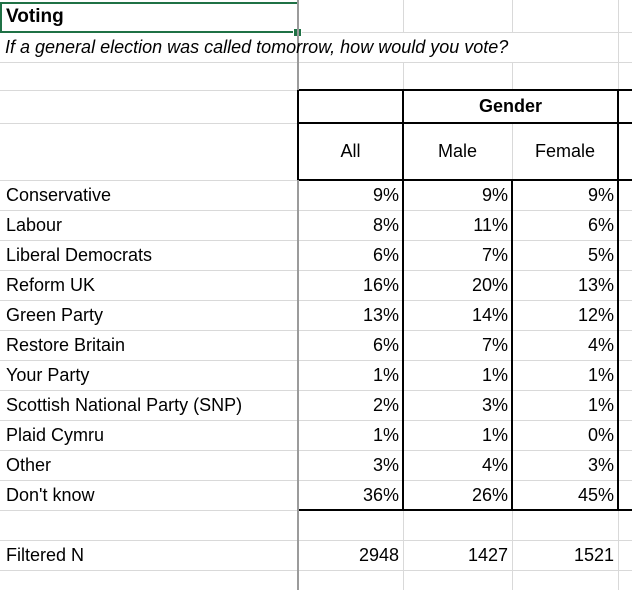 This screenshot has width=632, height=590. What do you see at coordinates (595, 315) in the screenshot?
I see `value-female: 12%` at bounding box center [595, 315].